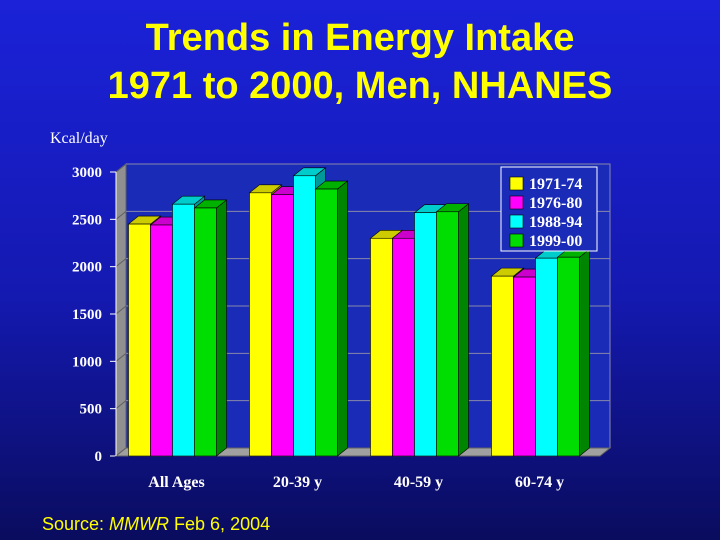 This screenshot has width=720, height=540. Describe the element at coordinates (220, 524) in the screenshot. I see `source-date: Feb 6, 2004` at that location.